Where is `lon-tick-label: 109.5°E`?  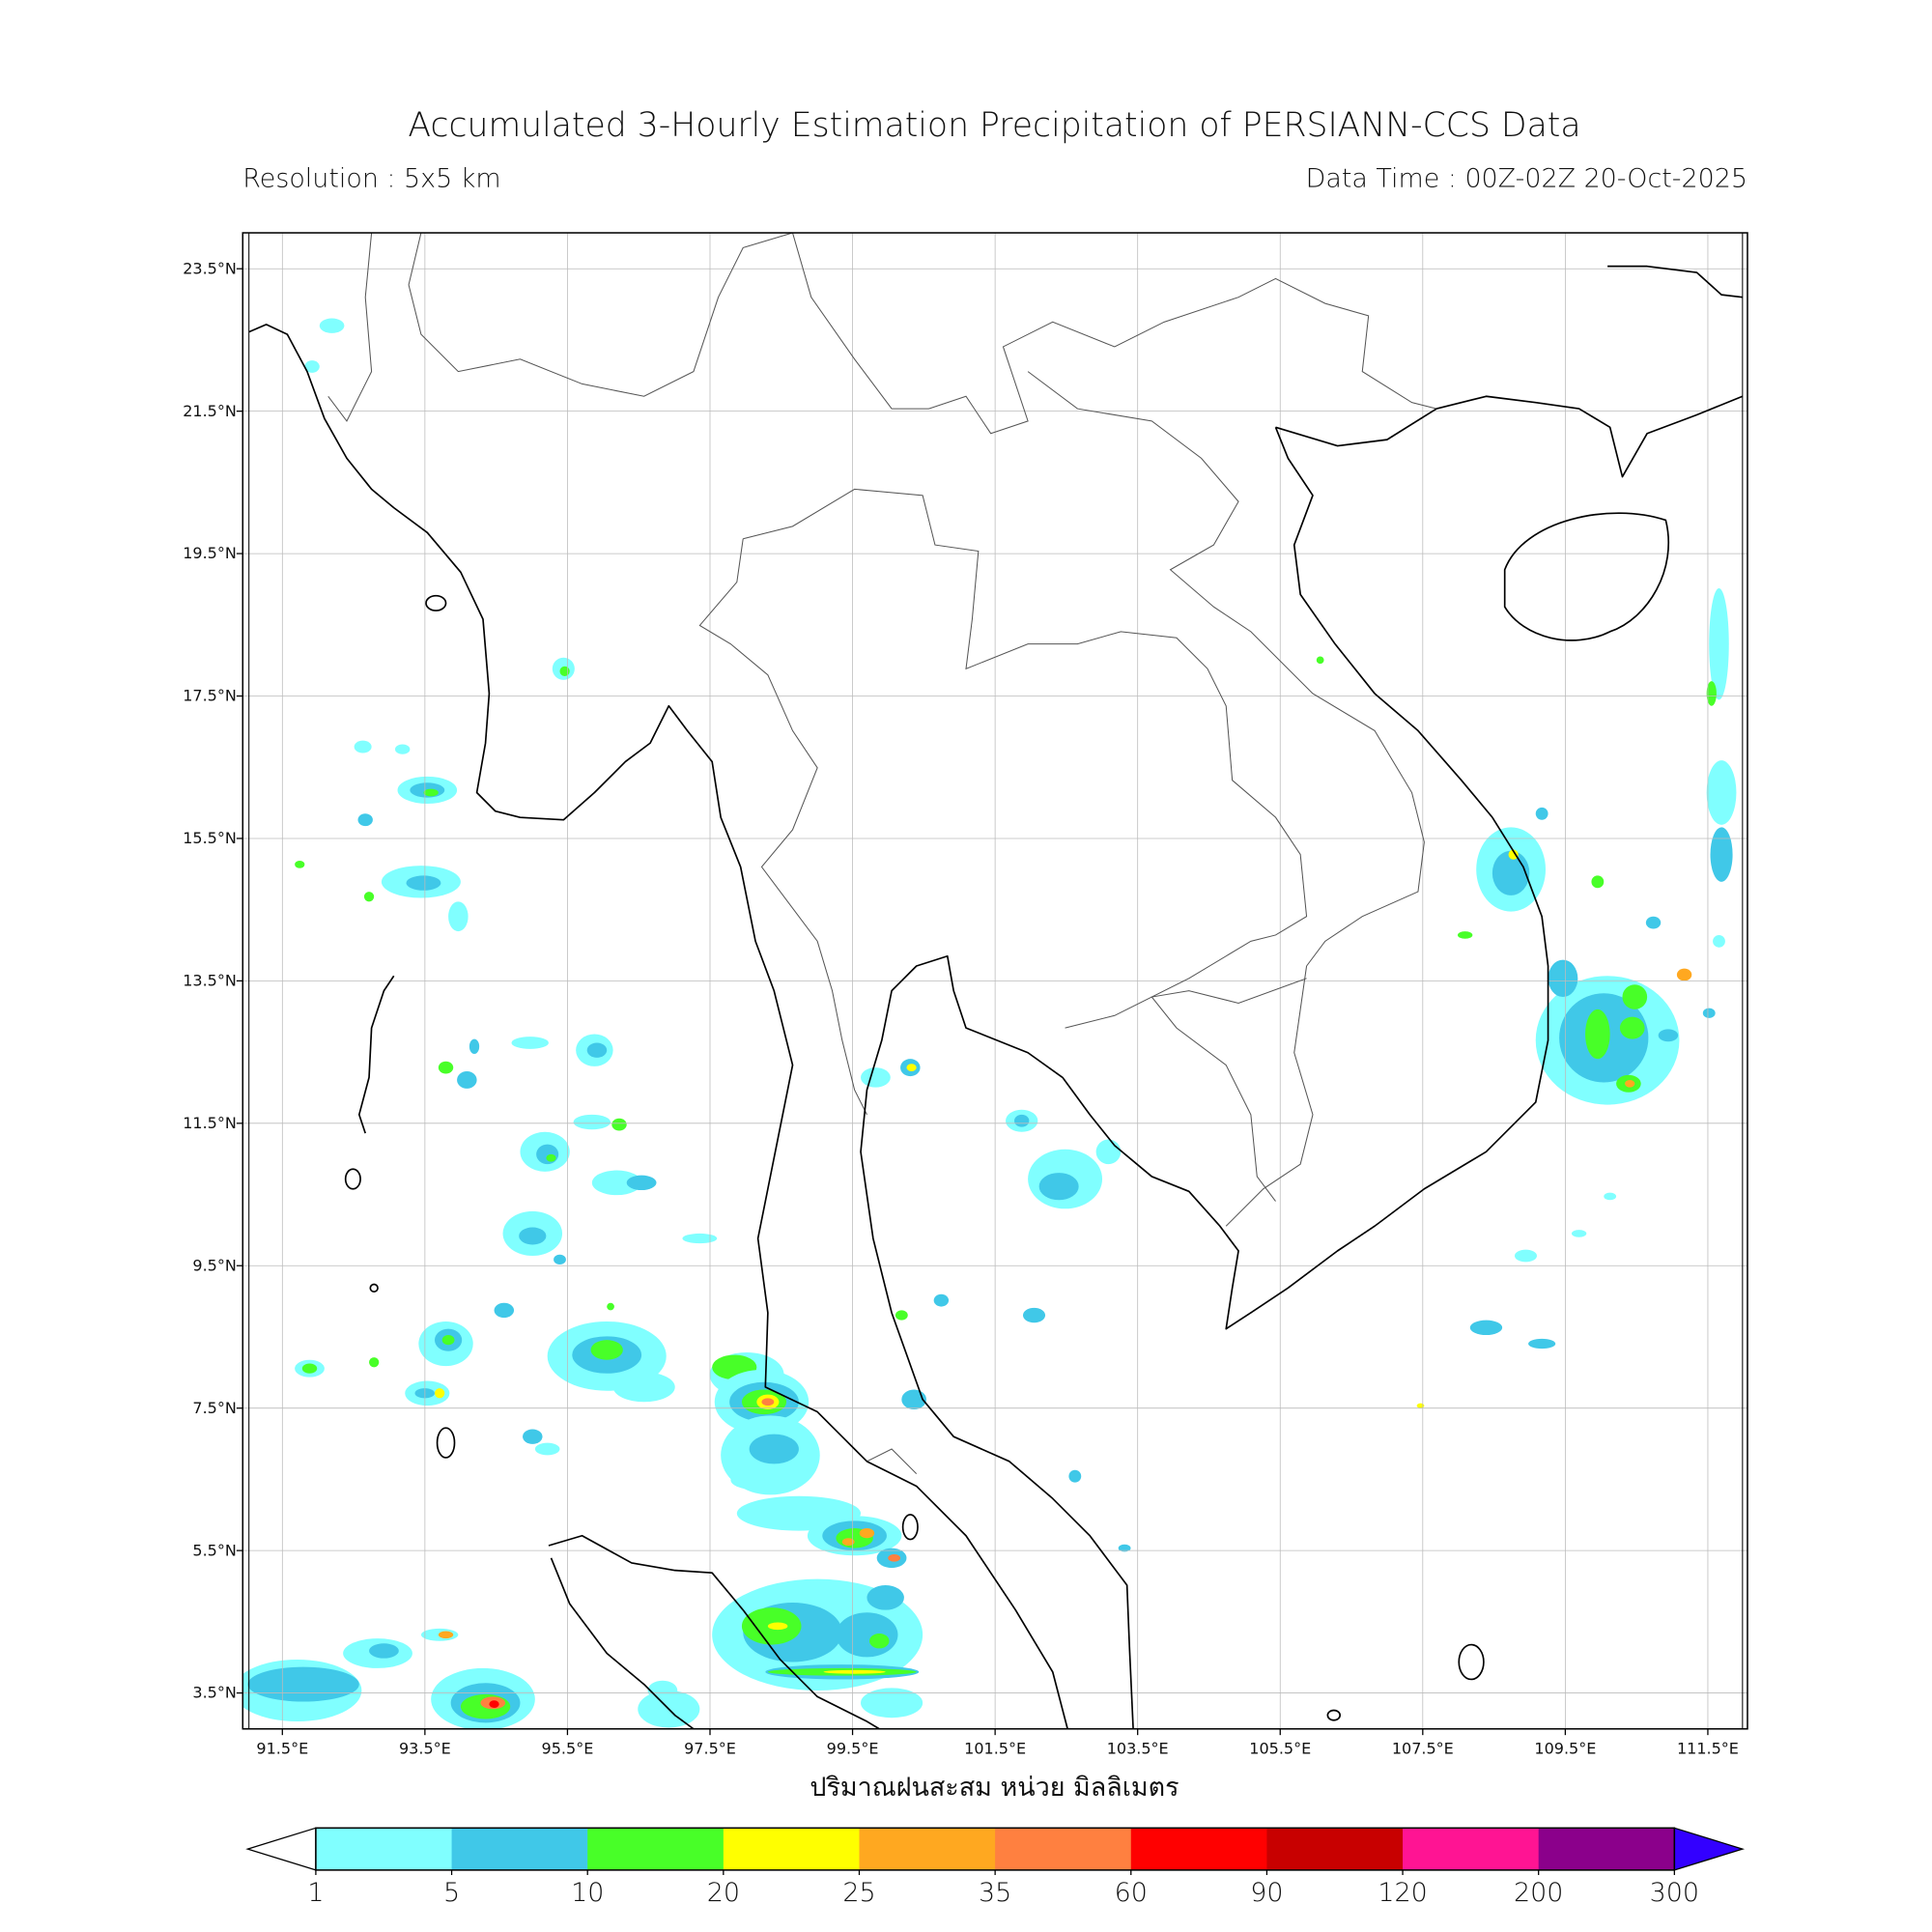 lon-tick-label: 109.5°E is located at coordinates (1565, 1748).